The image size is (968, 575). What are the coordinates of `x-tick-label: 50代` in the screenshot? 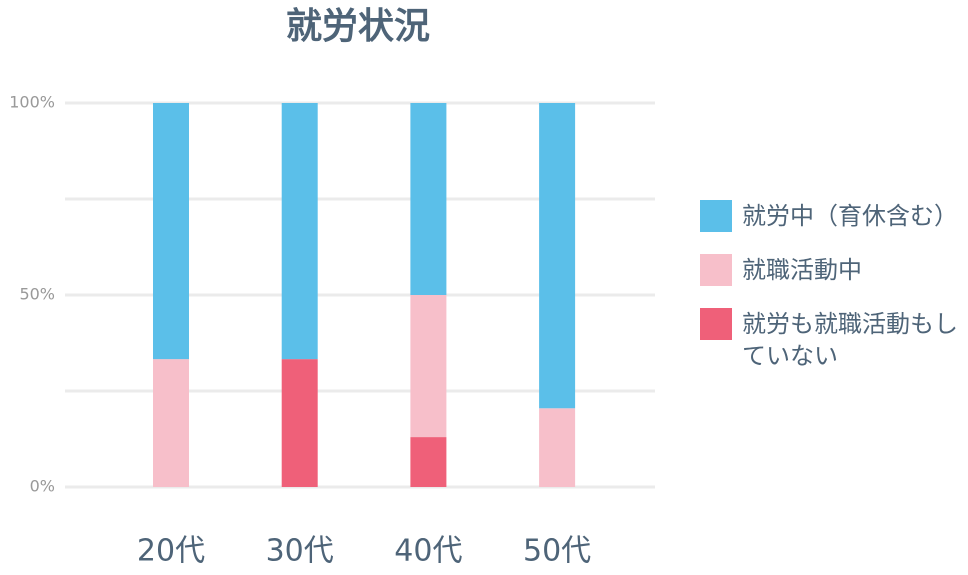 It's located at (557, 551).